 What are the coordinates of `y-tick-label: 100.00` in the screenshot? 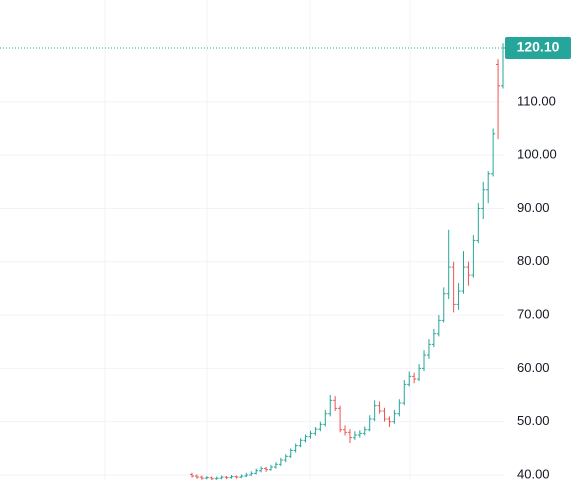 It's located at (537, 154).